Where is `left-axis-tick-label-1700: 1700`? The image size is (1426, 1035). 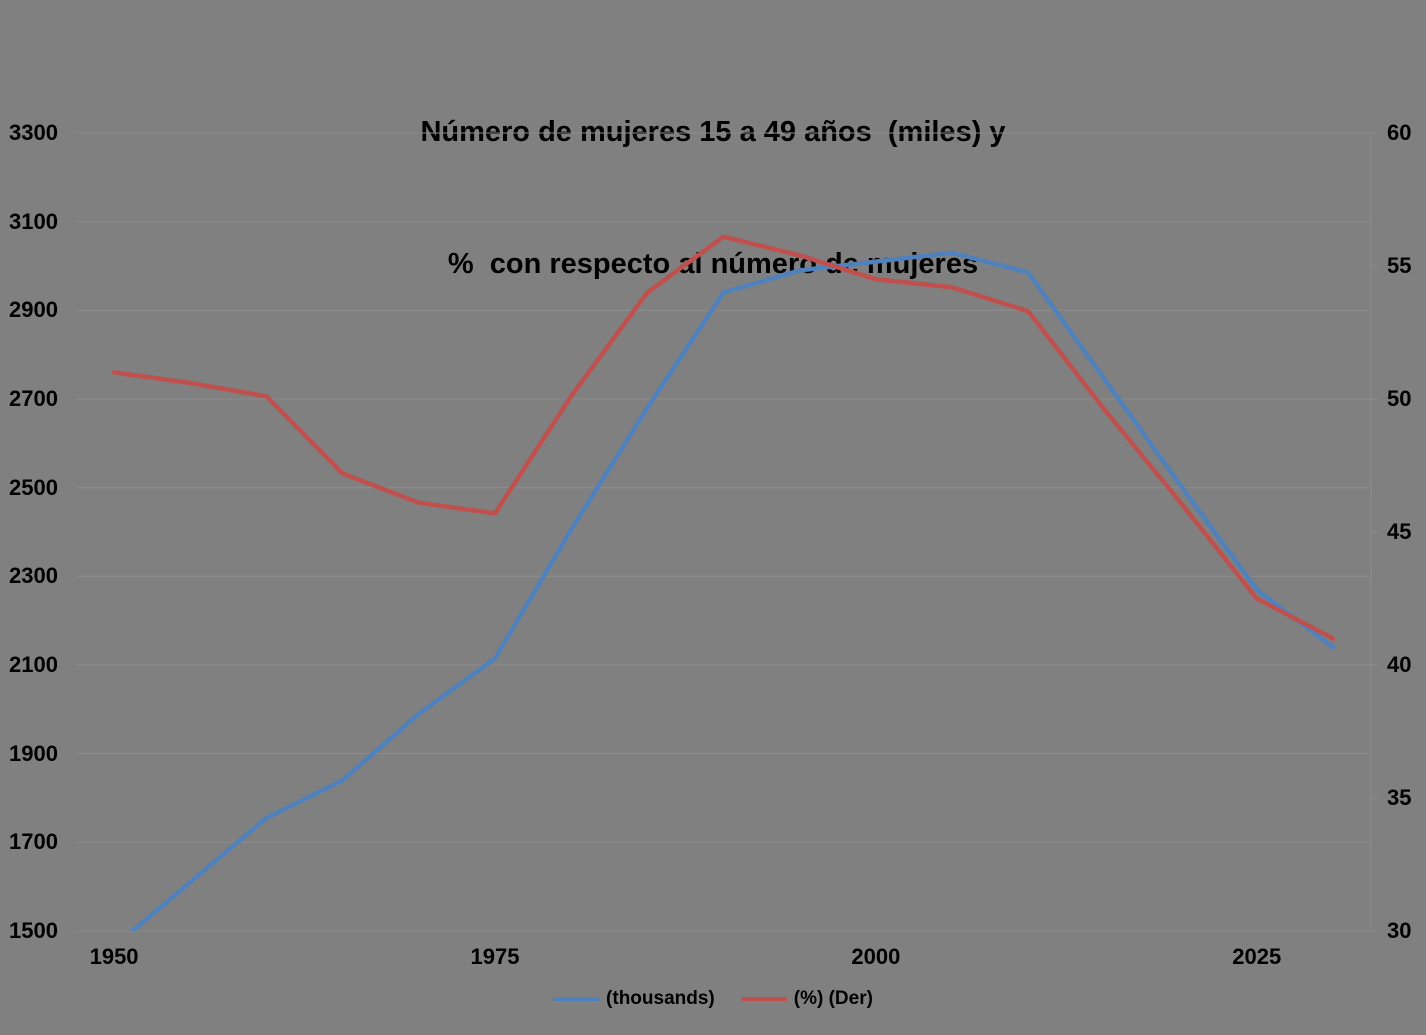
left-axis-tick-label-1700: 1700 is located at coordinates (33, 842).